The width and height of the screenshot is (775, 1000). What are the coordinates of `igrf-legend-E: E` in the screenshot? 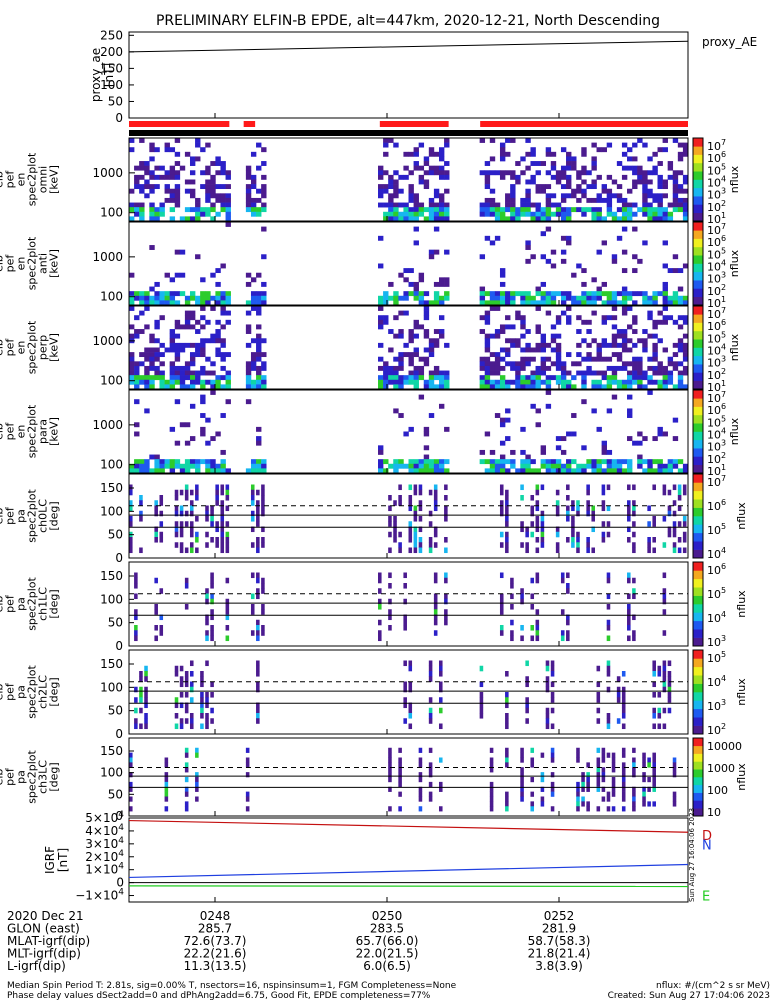 It's located at (706, 896).